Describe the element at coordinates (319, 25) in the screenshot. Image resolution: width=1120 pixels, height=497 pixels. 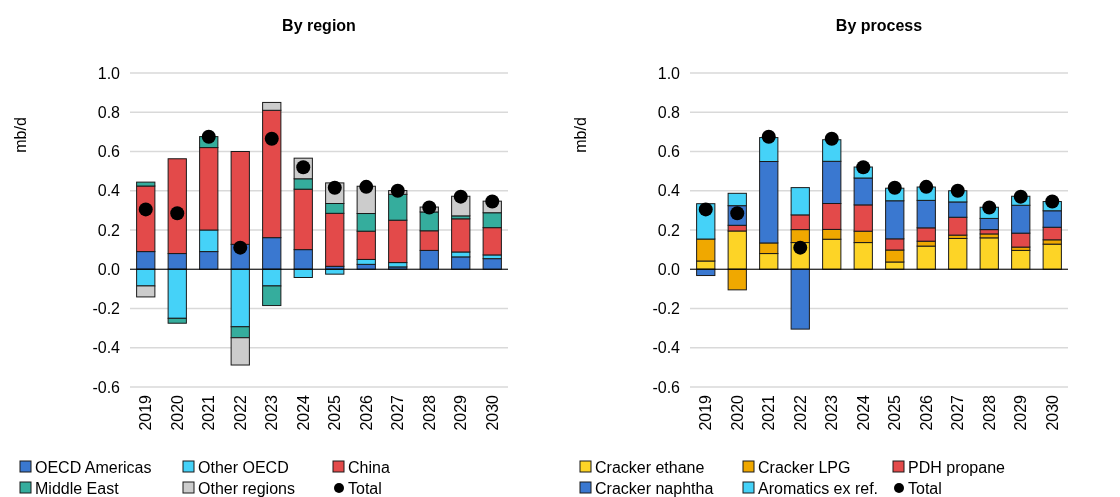
I see `chart-title: By region` at that location.